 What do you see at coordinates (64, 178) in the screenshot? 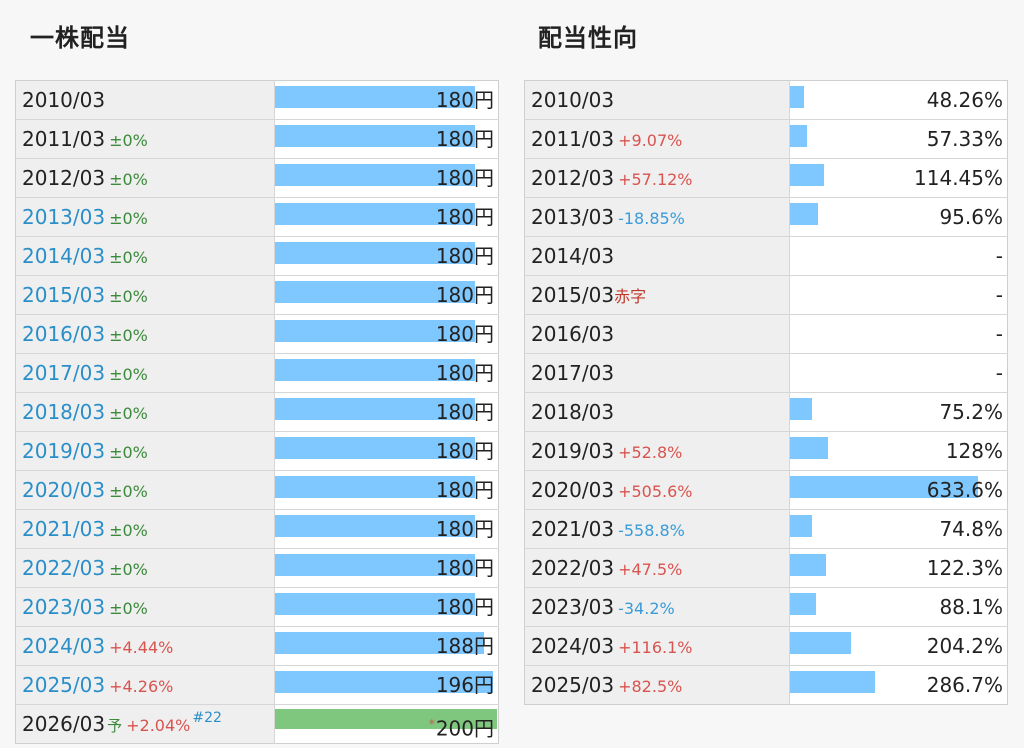
I see `dividend-year: 2012/03` at bounding box center [64, 178].